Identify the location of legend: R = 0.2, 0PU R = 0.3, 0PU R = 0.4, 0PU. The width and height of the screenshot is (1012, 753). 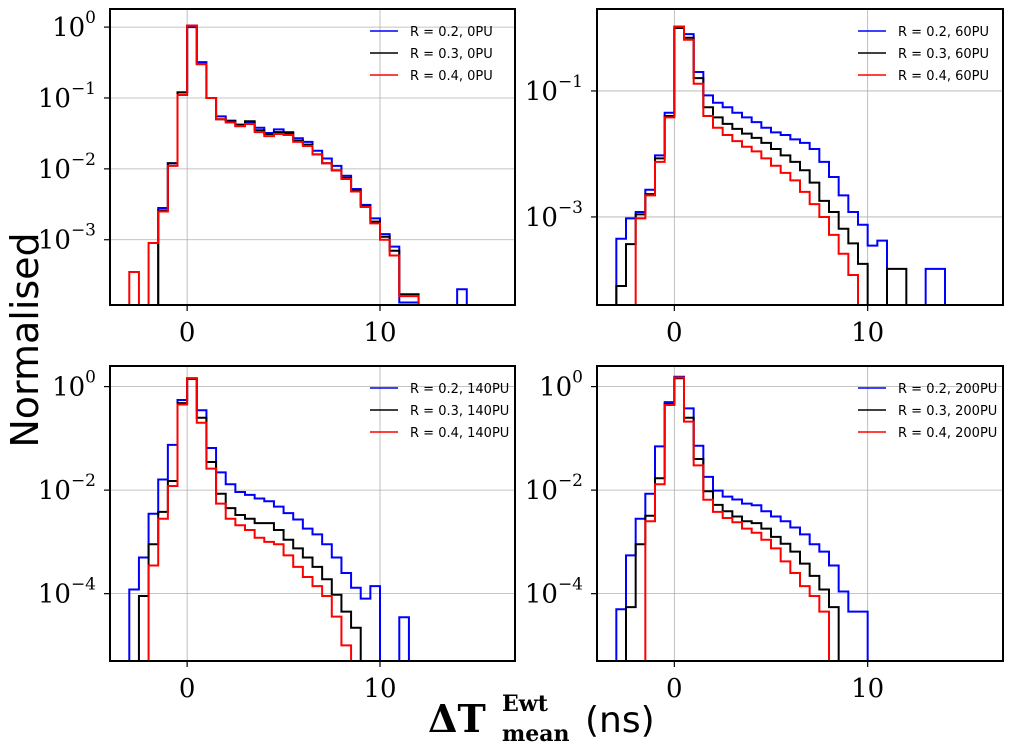
(431, 54).